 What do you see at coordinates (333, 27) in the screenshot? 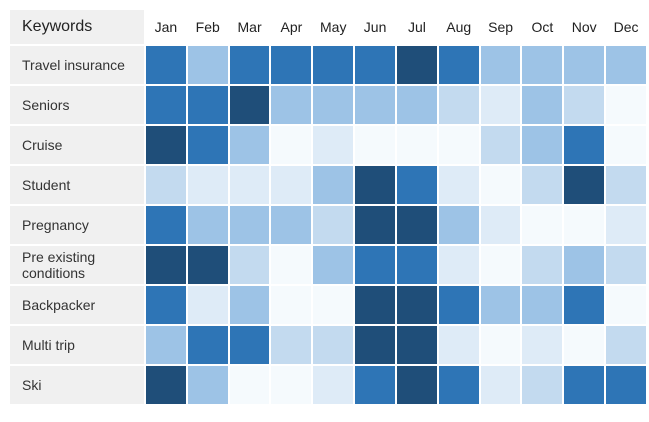
I see `month-header-may: May` at bounding box center [333, 27].